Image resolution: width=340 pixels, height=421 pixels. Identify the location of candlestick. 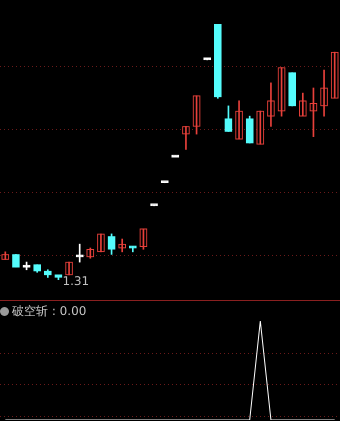
(80, 253).